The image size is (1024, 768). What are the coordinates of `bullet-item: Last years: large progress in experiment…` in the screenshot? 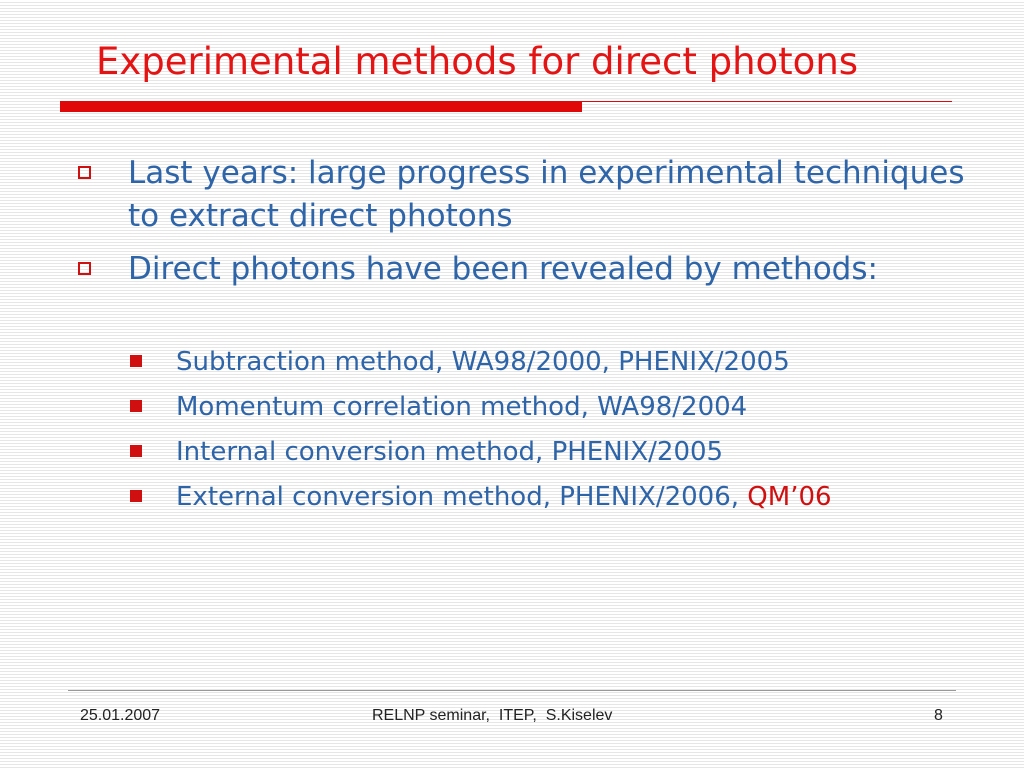 It's located at (528, 195).